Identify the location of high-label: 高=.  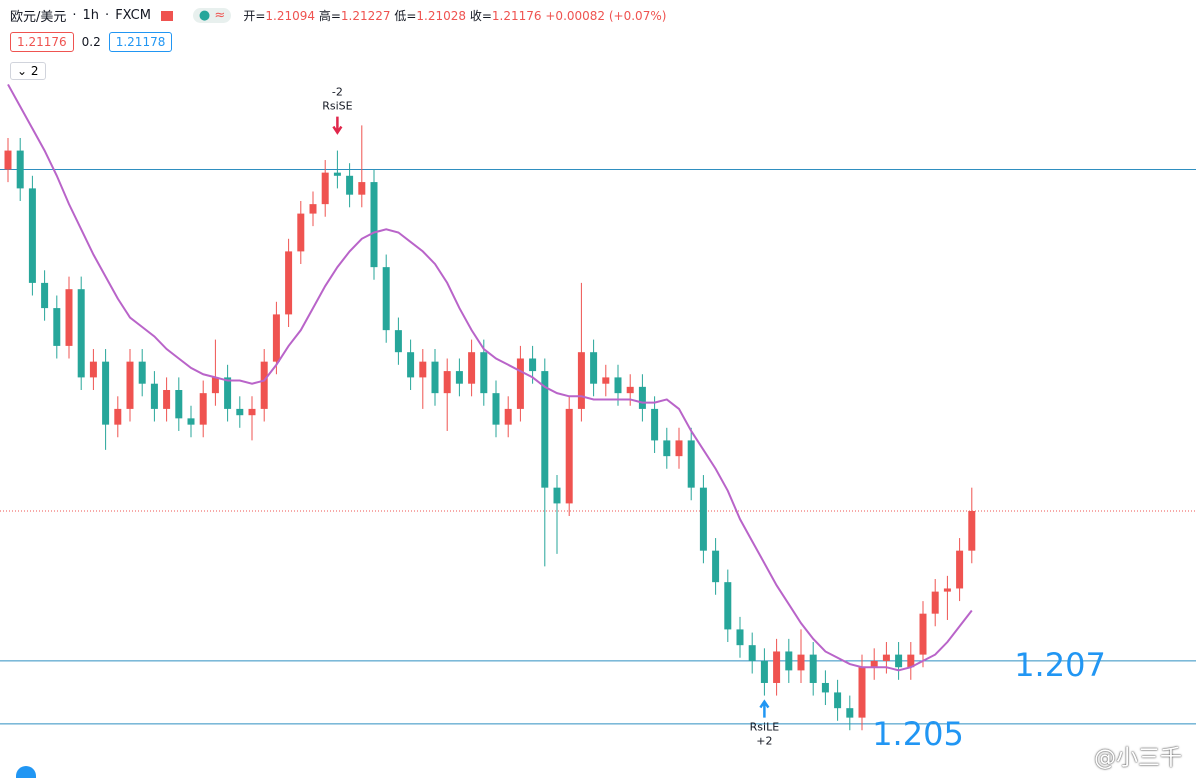
(329, 16).